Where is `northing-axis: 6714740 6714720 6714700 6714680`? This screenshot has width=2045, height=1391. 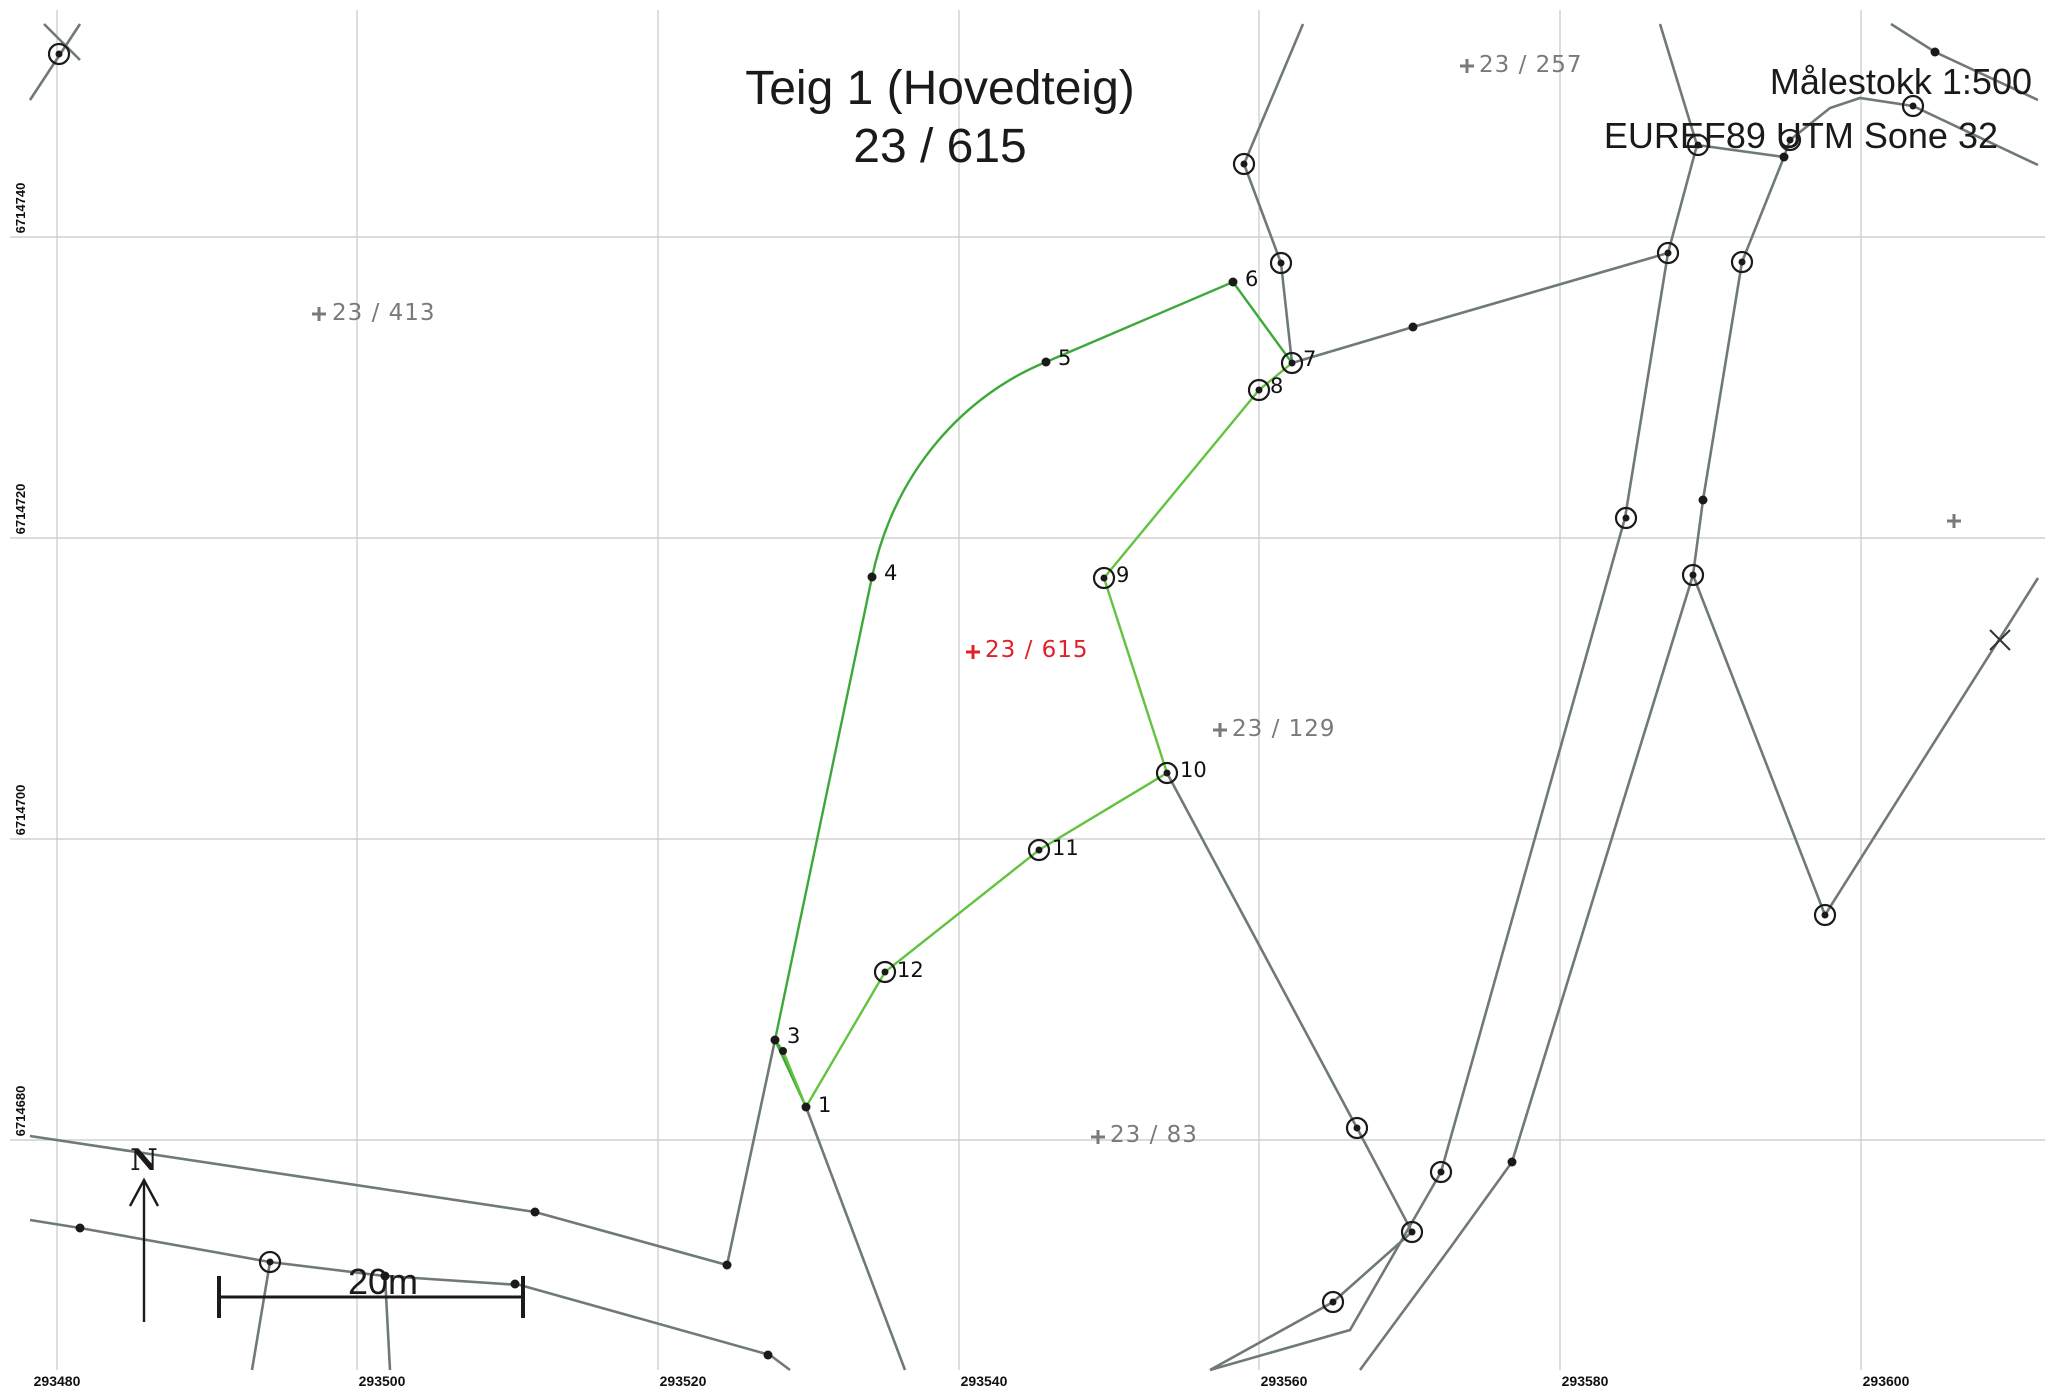 northing-axis: 6714740 6714720 6714700 6714680 is located at coordinates (20, 660).